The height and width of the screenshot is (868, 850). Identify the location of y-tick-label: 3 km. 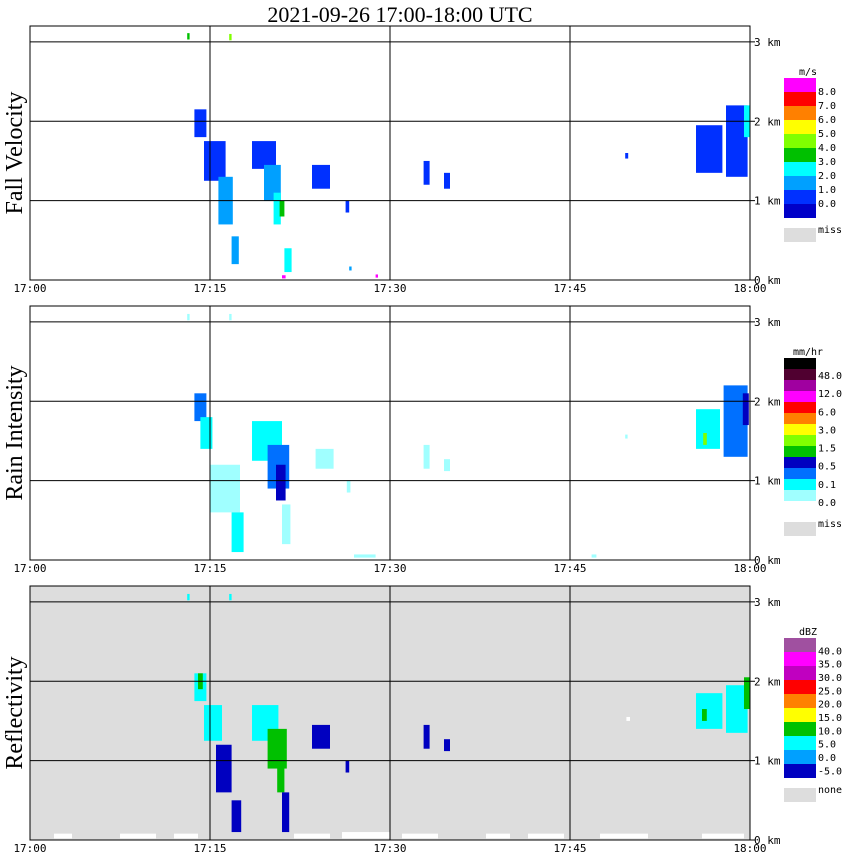
(767, 322).